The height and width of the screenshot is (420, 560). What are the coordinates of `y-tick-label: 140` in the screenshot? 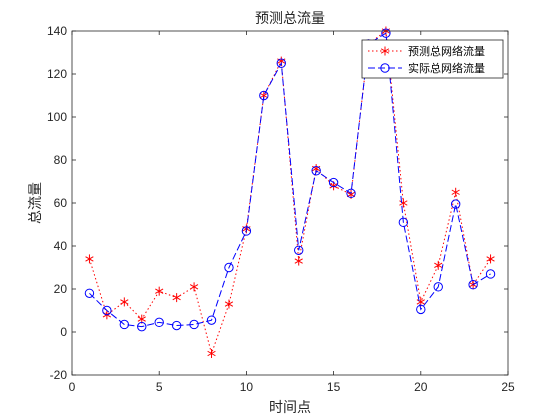 It's located at (57, 31).